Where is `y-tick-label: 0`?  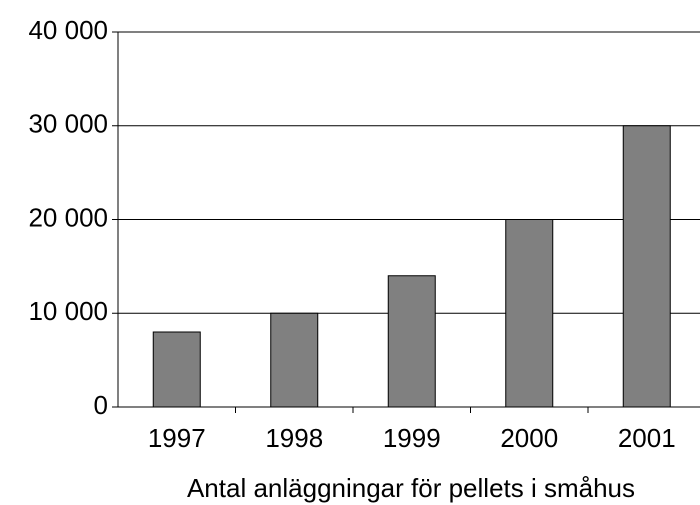 y-tick-label: 0 is located at coordinates (101, 405).